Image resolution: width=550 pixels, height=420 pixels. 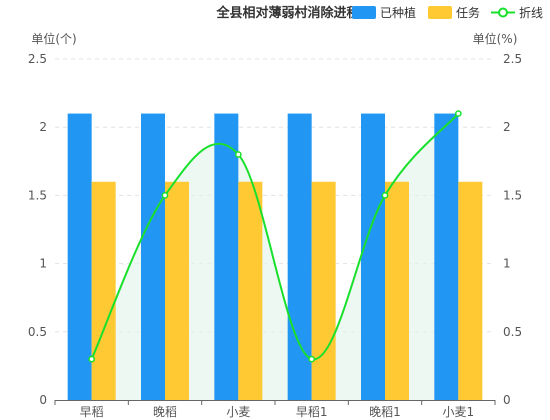 What do you see at coordinates (503, 12) in the screenshot?
I see `legend-line-marker` at bounding box center [503, 12].